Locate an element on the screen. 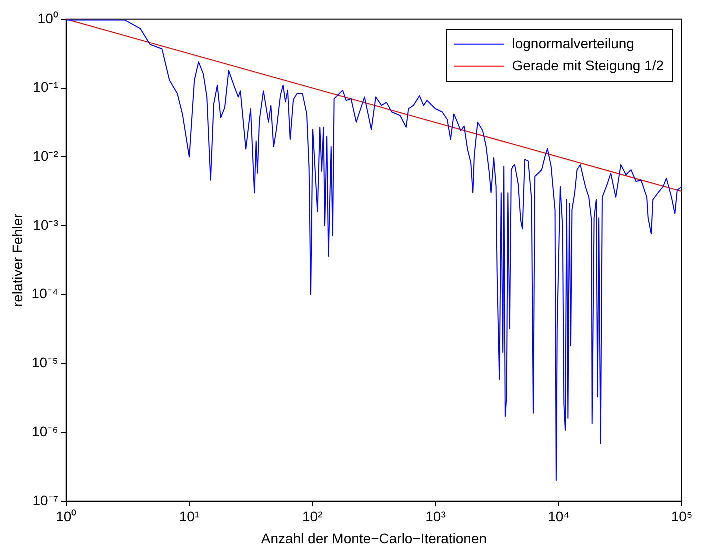  y-axis-title: relativer Fehler is located at coordinates (17, 260).